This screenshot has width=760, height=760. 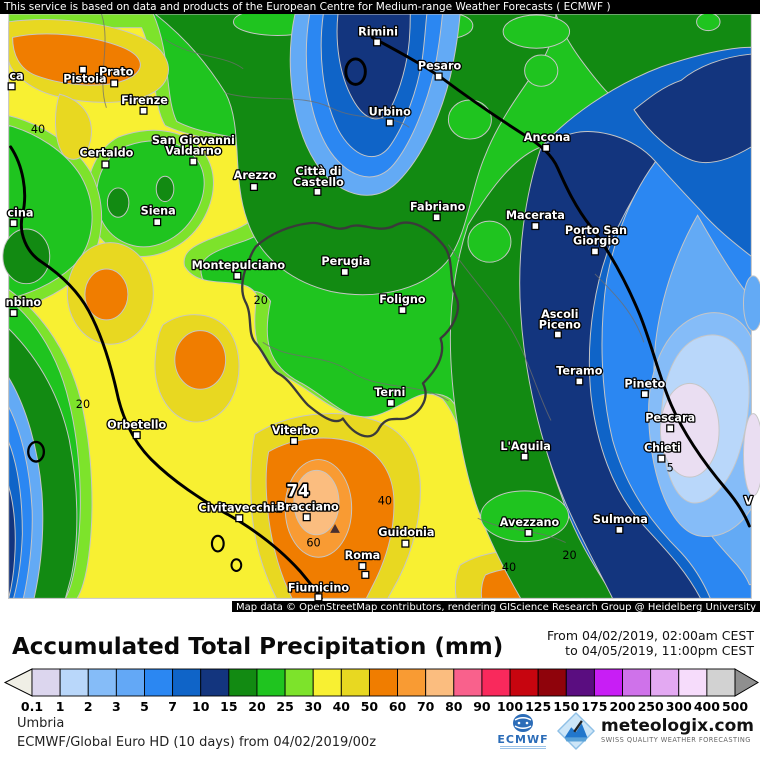 What do you see at coordinates (523, 739) in the screenshot?
I see `ecmwf-logo-text: ECMWF` at bounding box center [523, 739].